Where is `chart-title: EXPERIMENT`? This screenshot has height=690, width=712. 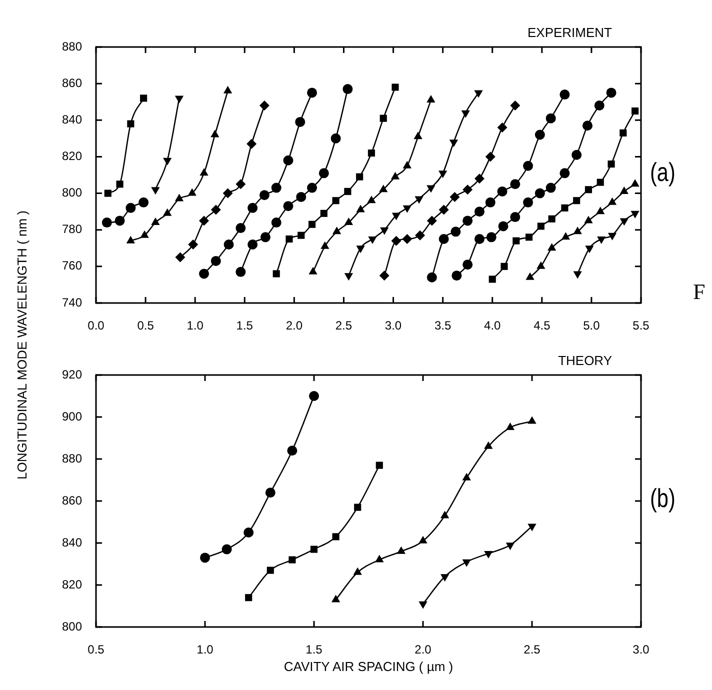 chart-title: EXPERIMENT is located at coordinates (569, 32).